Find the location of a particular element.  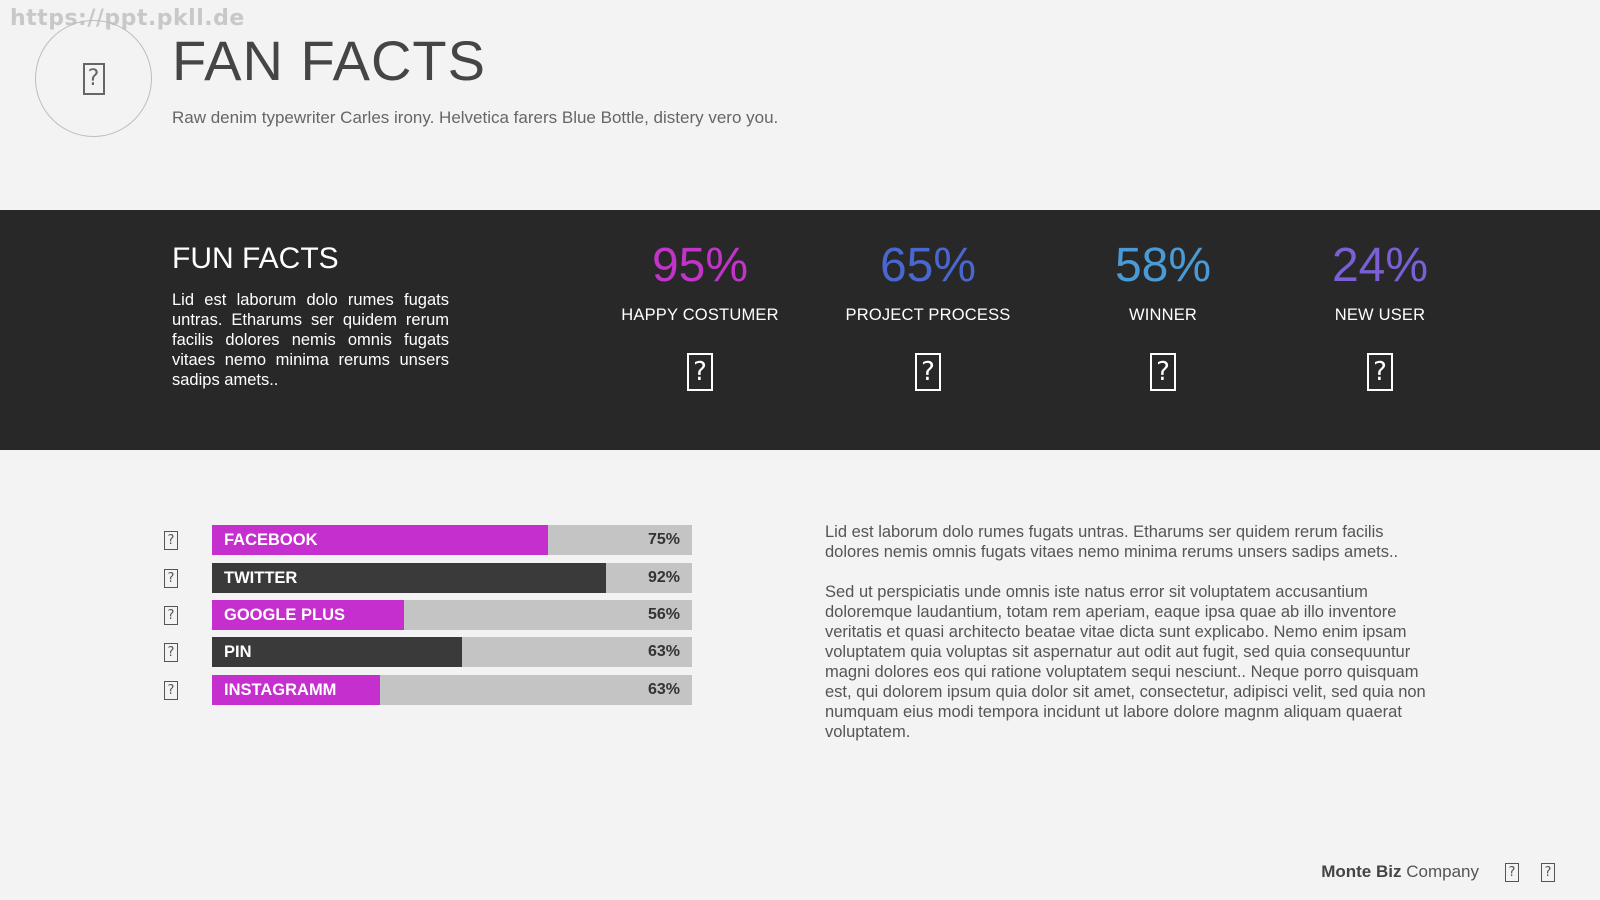

footer: Monte Biz Company ? ? is located at coordinates (1438, 872).